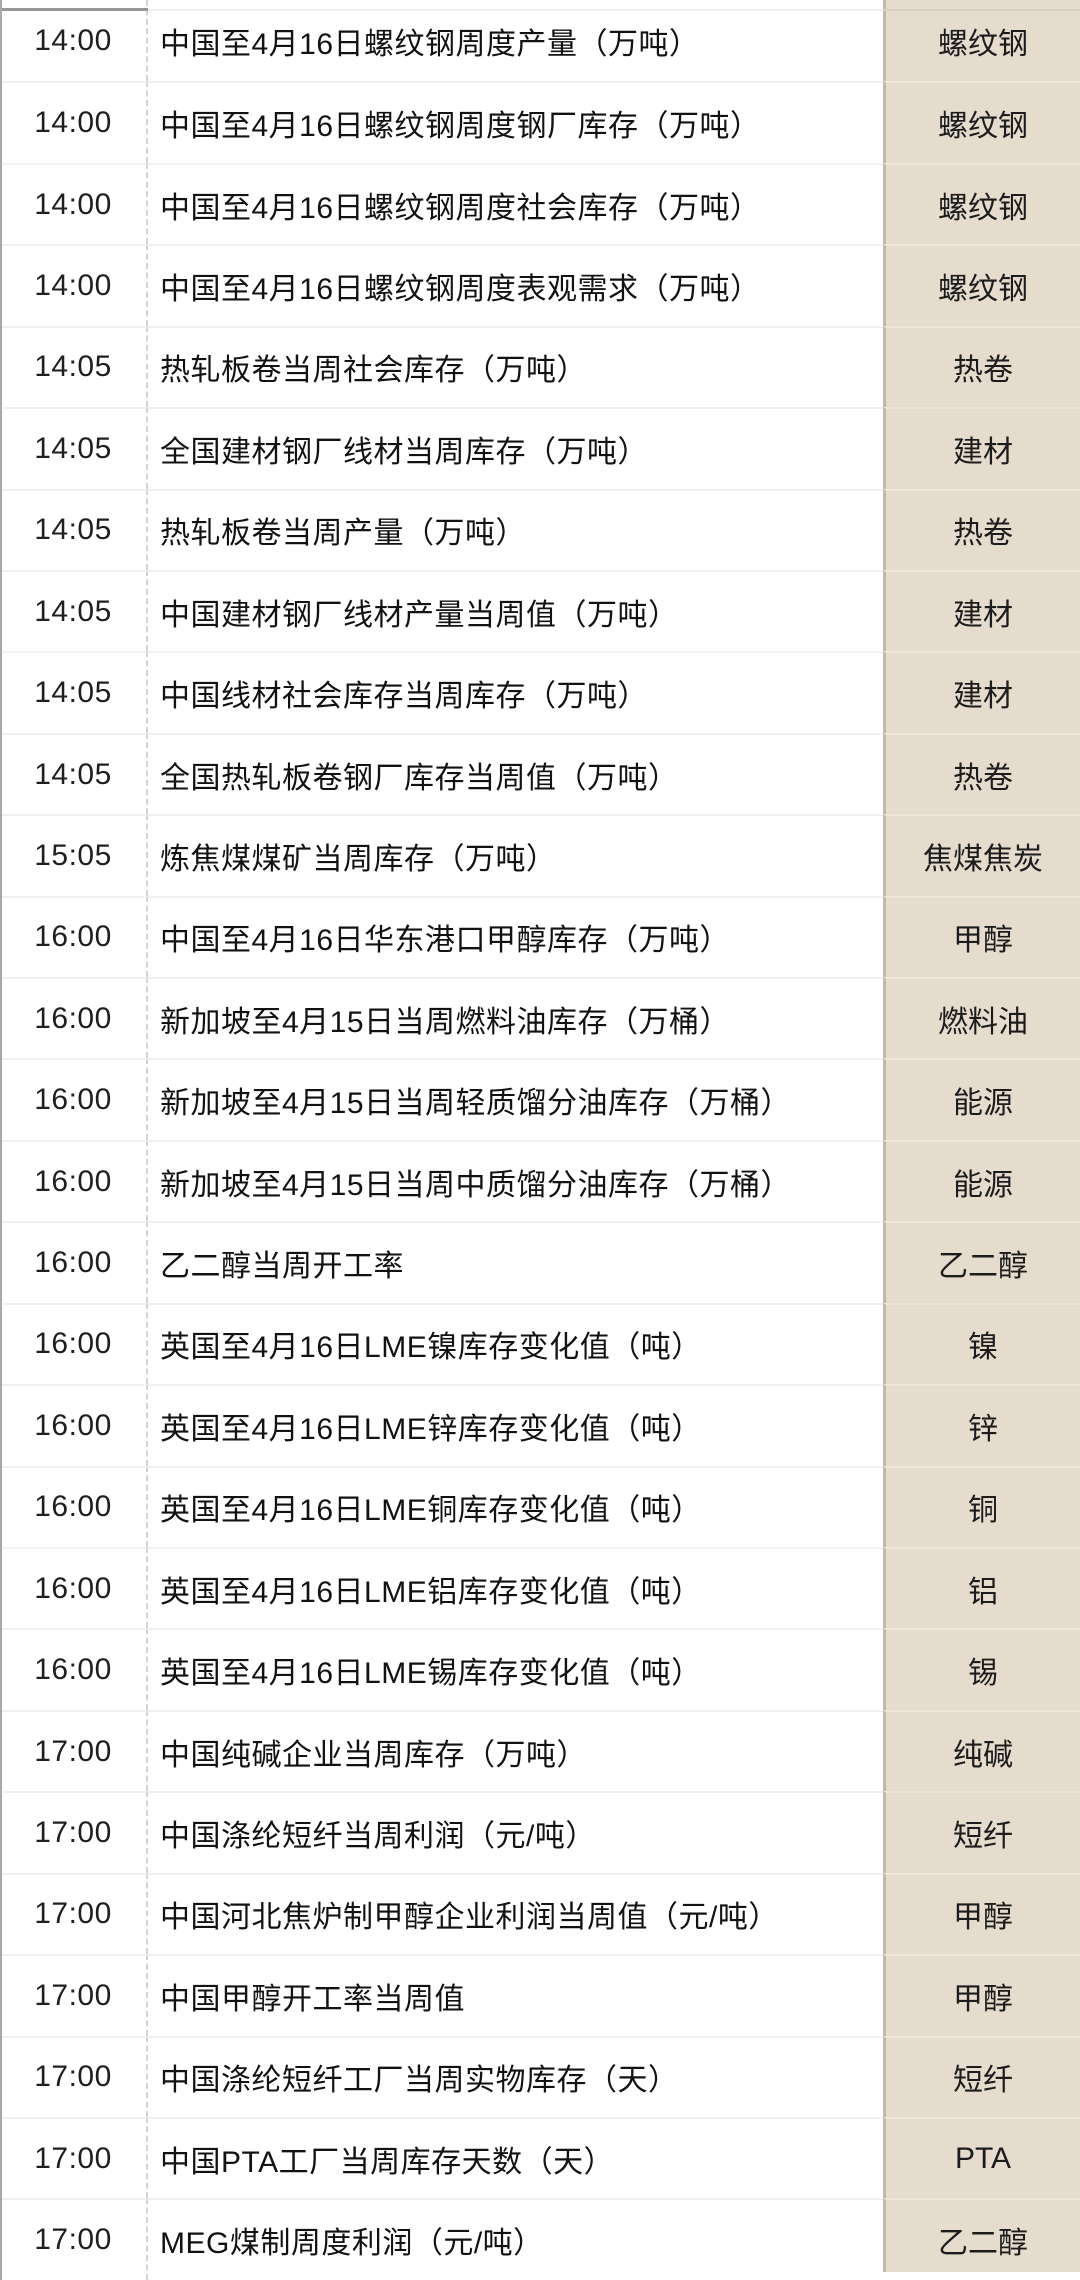 Image resolution: width=1080 pixels, height=2280 pixels. What do you see at coordinates (981, 1425) in the screenshot?
I see `event-category-badge: 锌` at bounding box center [981, 1425].